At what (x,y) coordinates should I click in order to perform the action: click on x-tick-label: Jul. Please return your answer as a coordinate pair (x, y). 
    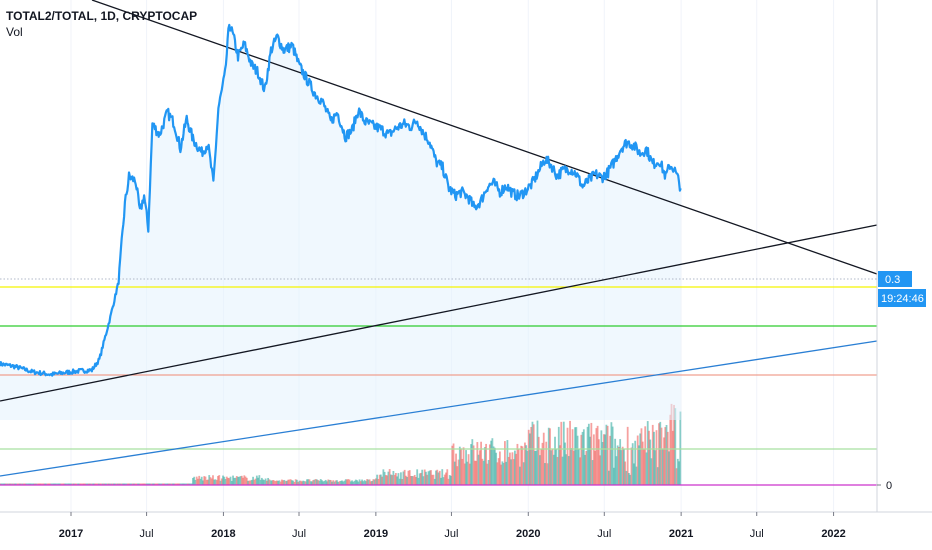
    Looking at the image, I should click on (757, 534).